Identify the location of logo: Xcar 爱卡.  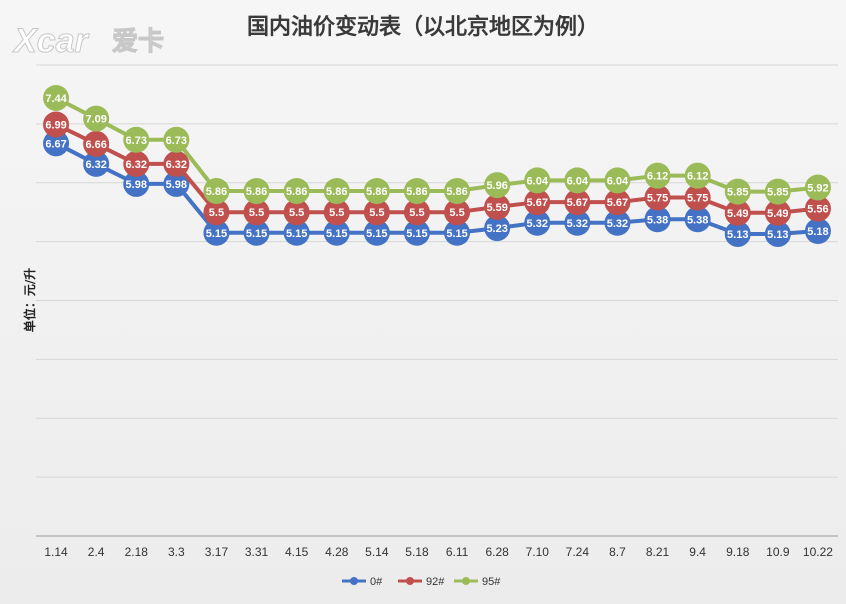
(88, 41).